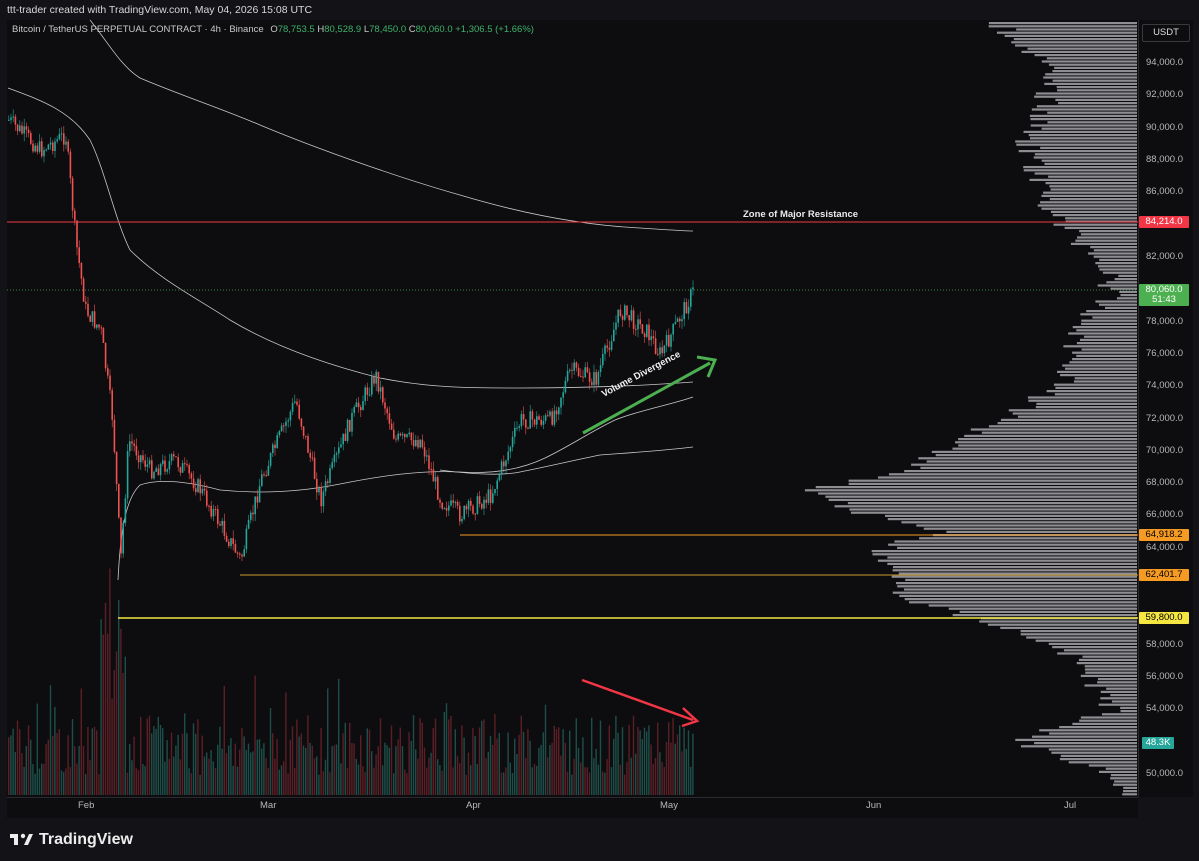 The height and width of the screenshot is (861, 1199). I want to click on resistance-price-label: 84,214.0, so click(1164, 222).